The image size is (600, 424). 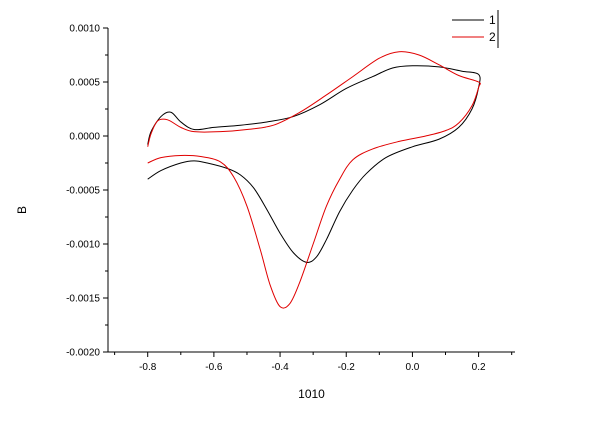 What do you see at coordinates (148, 367) in the screenshot?
I see `x-tick-label: -0.8` at bounding box center [148, 367].